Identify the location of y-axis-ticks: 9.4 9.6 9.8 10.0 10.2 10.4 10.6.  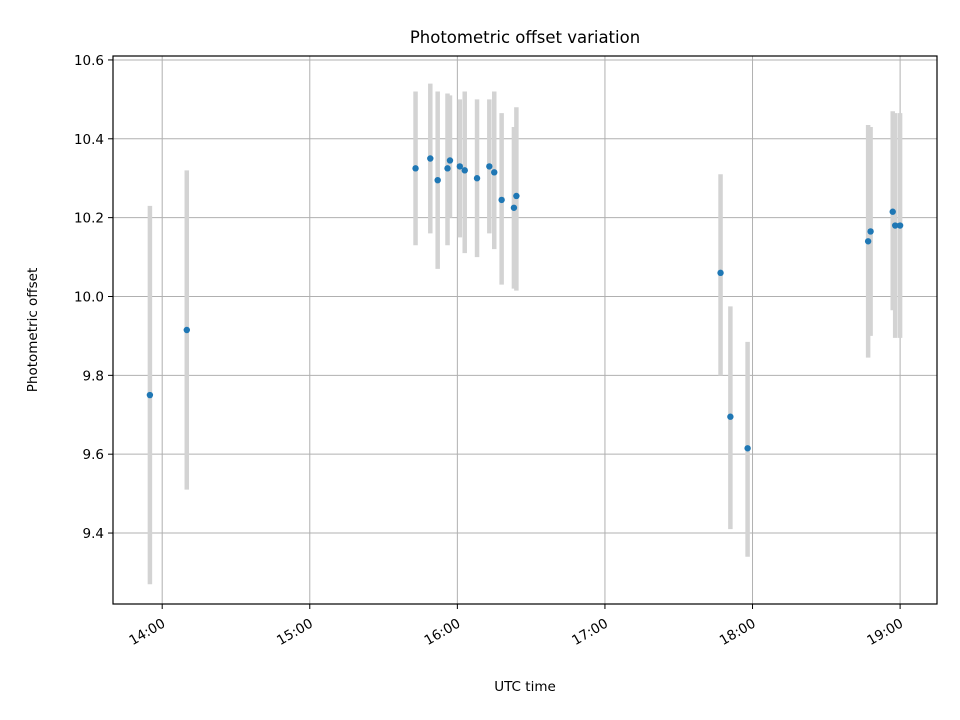
(93, 297).